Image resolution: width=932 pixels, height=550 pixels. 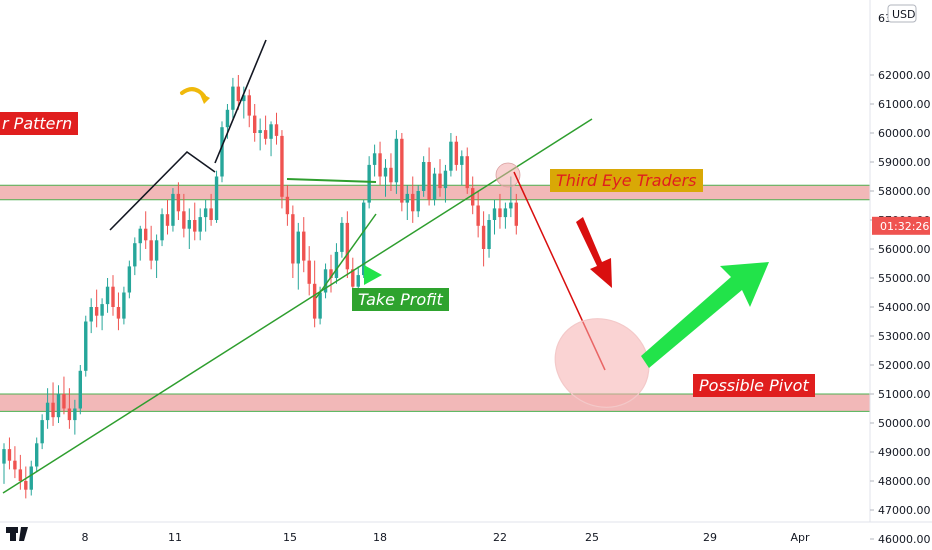 I want to click on time-tick-label: 29, so click(x=710, y=537).